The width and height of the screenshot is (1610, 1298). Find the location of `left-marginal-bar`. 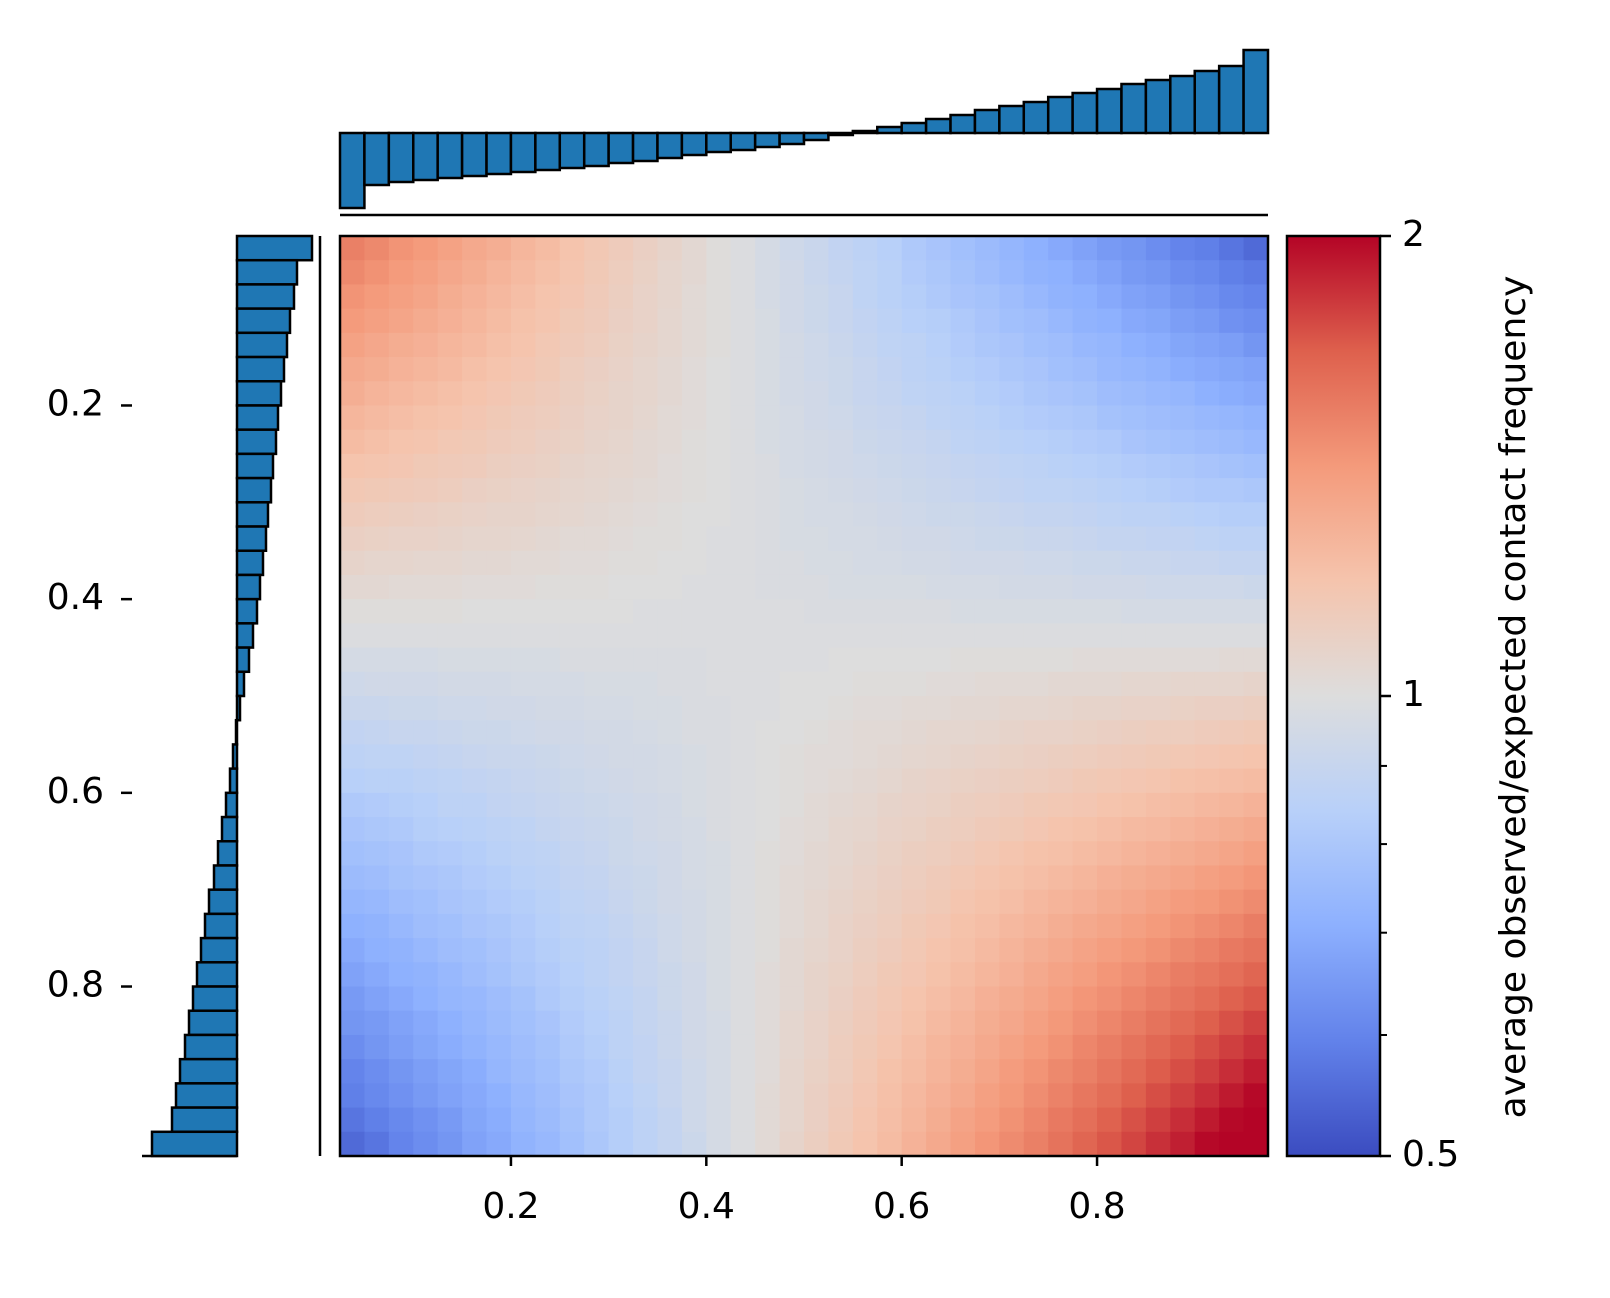

left-marginal-bar is located at coordinates (219, 950).